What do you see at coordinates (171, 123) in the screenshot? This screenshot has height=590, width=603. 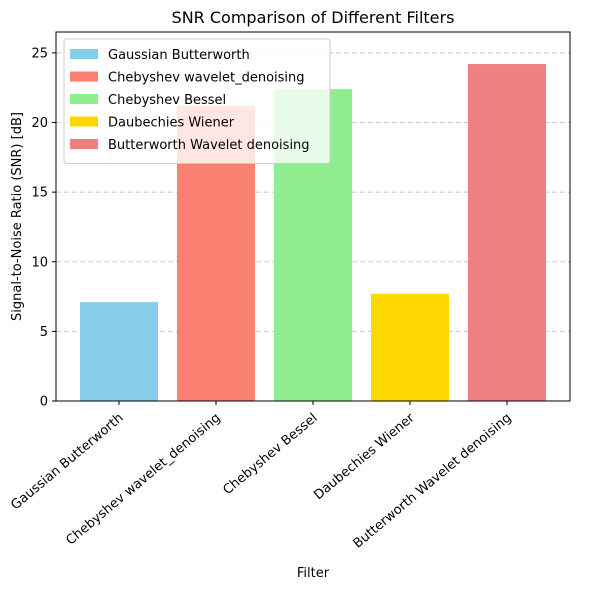 I see `legend-label: Daubechies Wiener` at bounding box center [171, 123].